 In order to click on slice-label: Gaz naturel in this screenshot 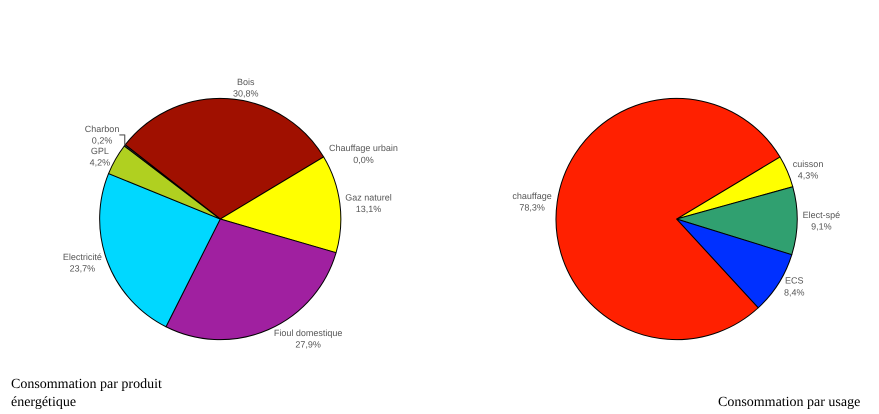, I will do `click(368, 197)`.